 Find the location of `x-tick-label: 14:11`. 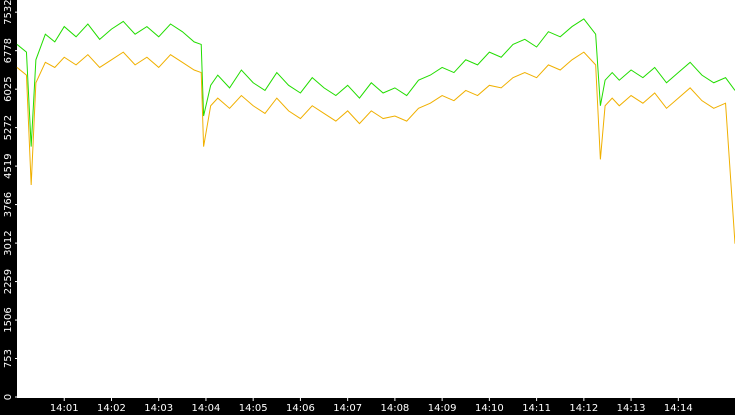

x-tick-label: 14:11 is located at coordinates (536, 408).